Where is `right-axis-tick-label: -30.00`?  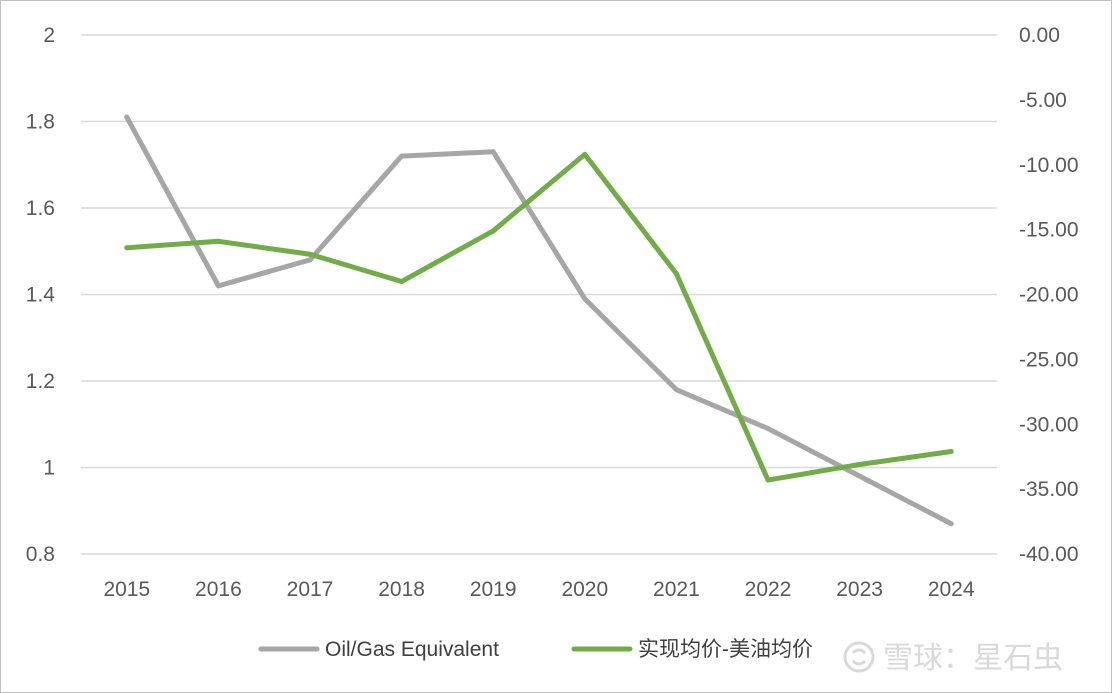 right-axis-tick-label: -30.00 is located at coordinates (1049, 424).